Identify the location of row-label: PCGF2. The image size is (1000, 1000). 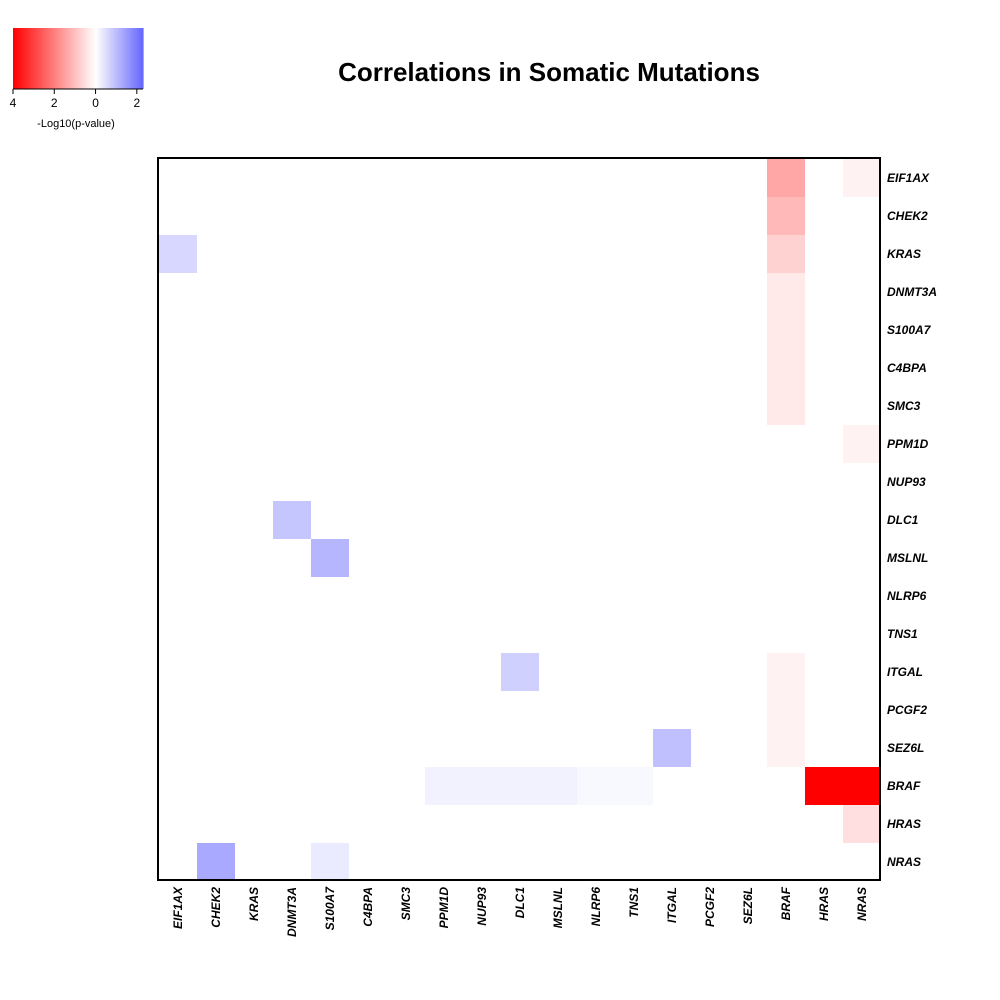
(907, 710).